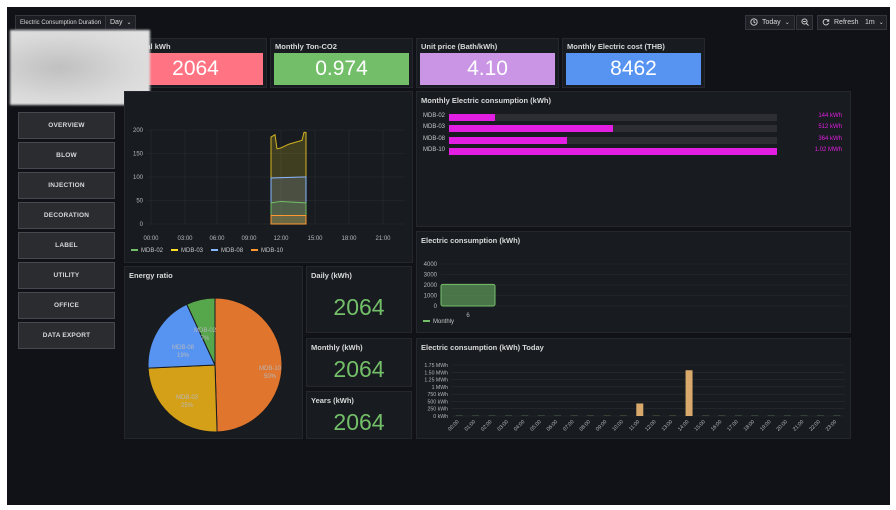 The width and height of the screenshot is (896, 510). Describe the element at coordinates (66, 245) in the screenshot. I see `nav-label-button: LABEL` at that location.